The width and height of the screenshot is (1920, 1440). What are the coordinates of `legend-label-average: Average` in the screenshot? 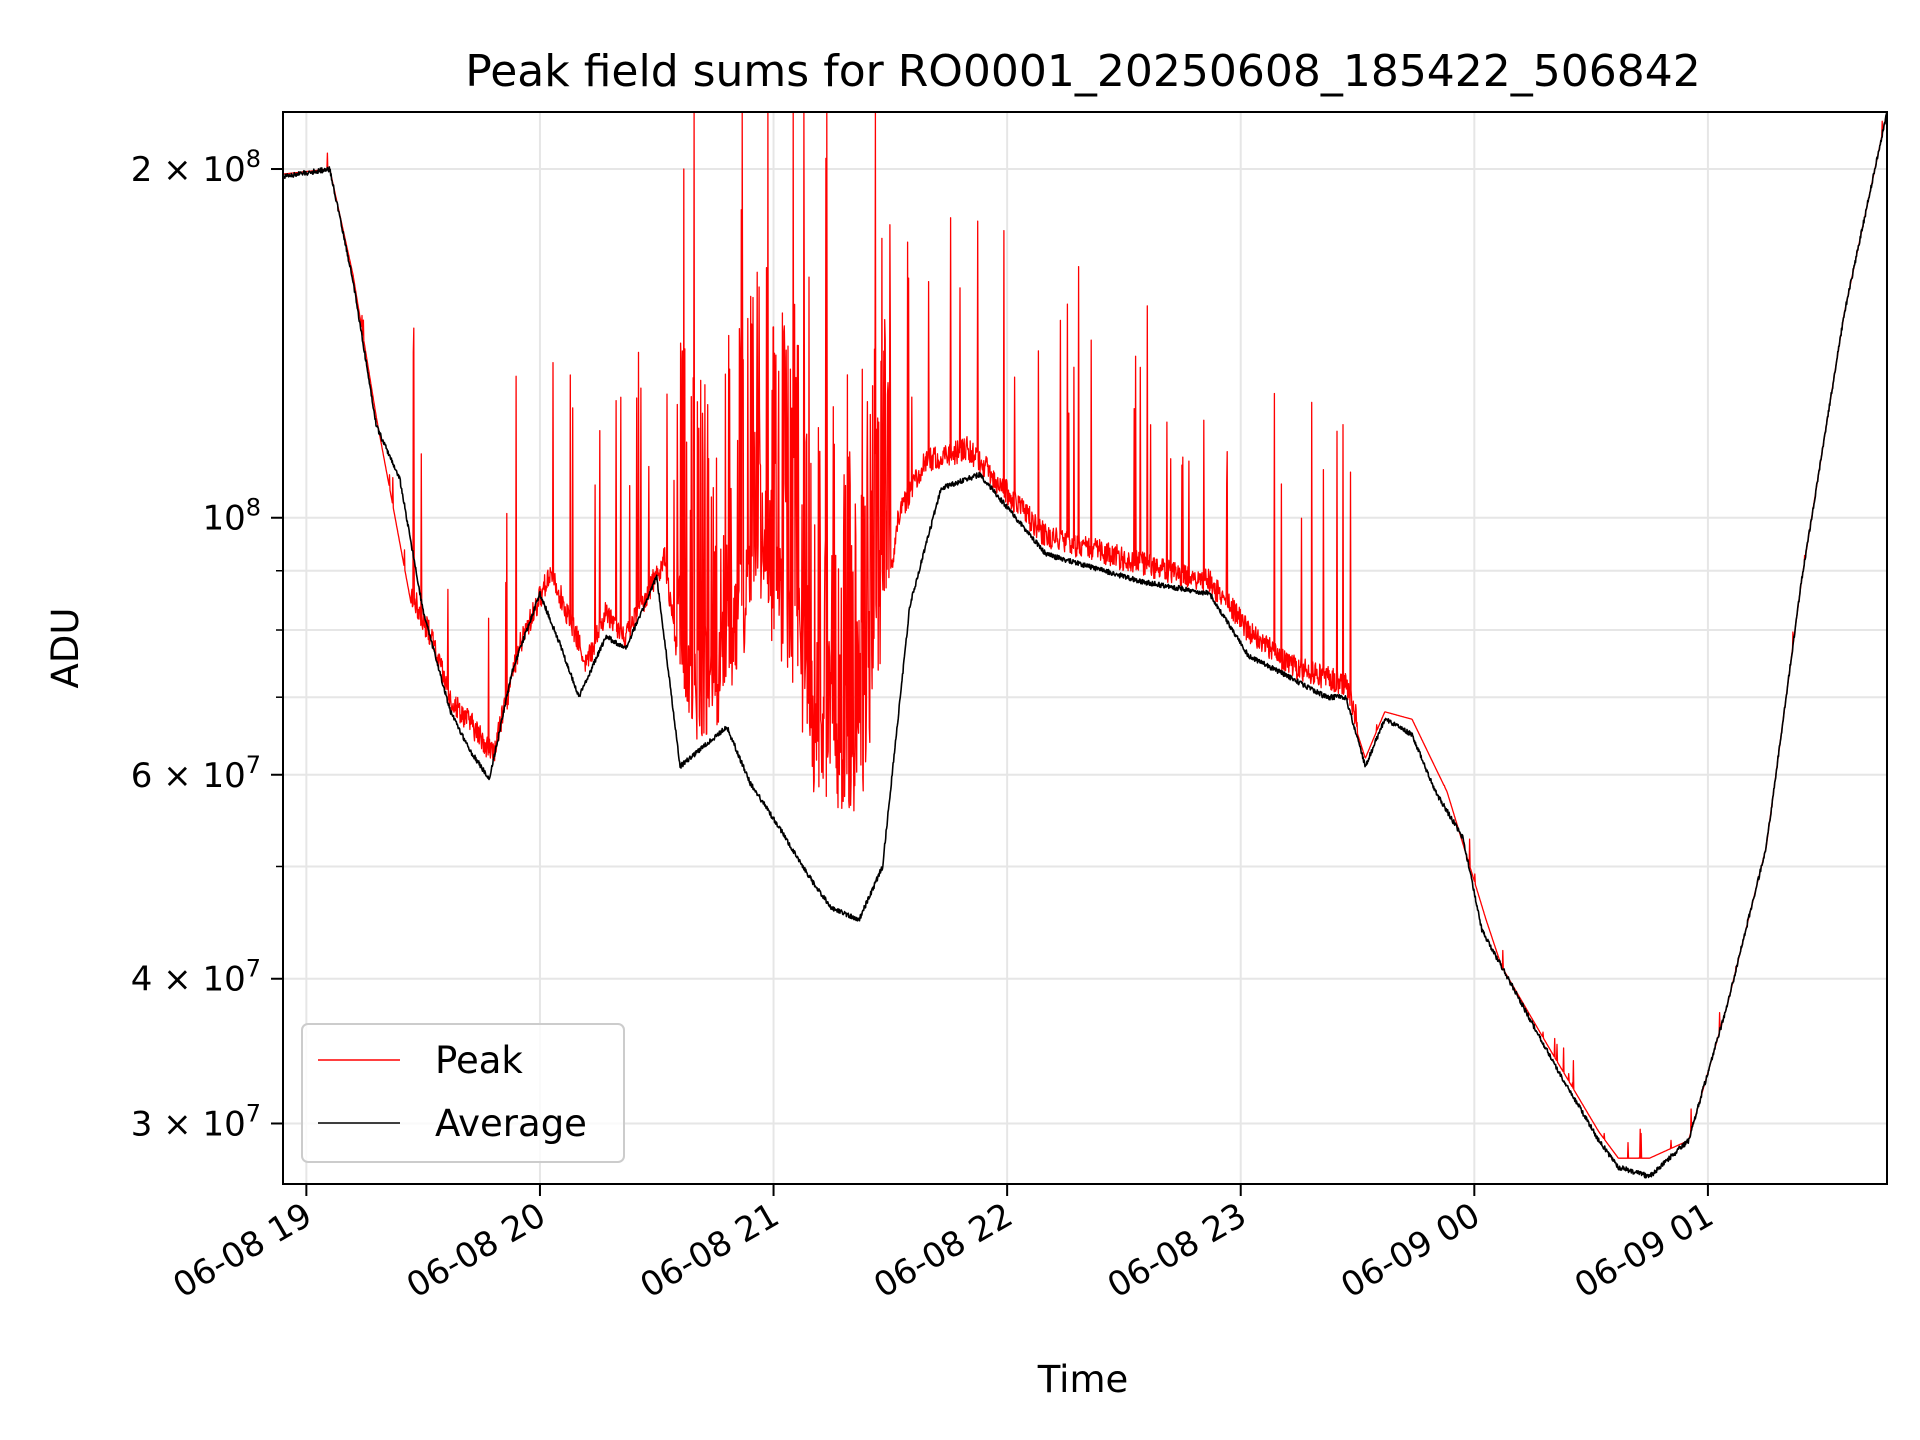 It's located at (511, 1123).